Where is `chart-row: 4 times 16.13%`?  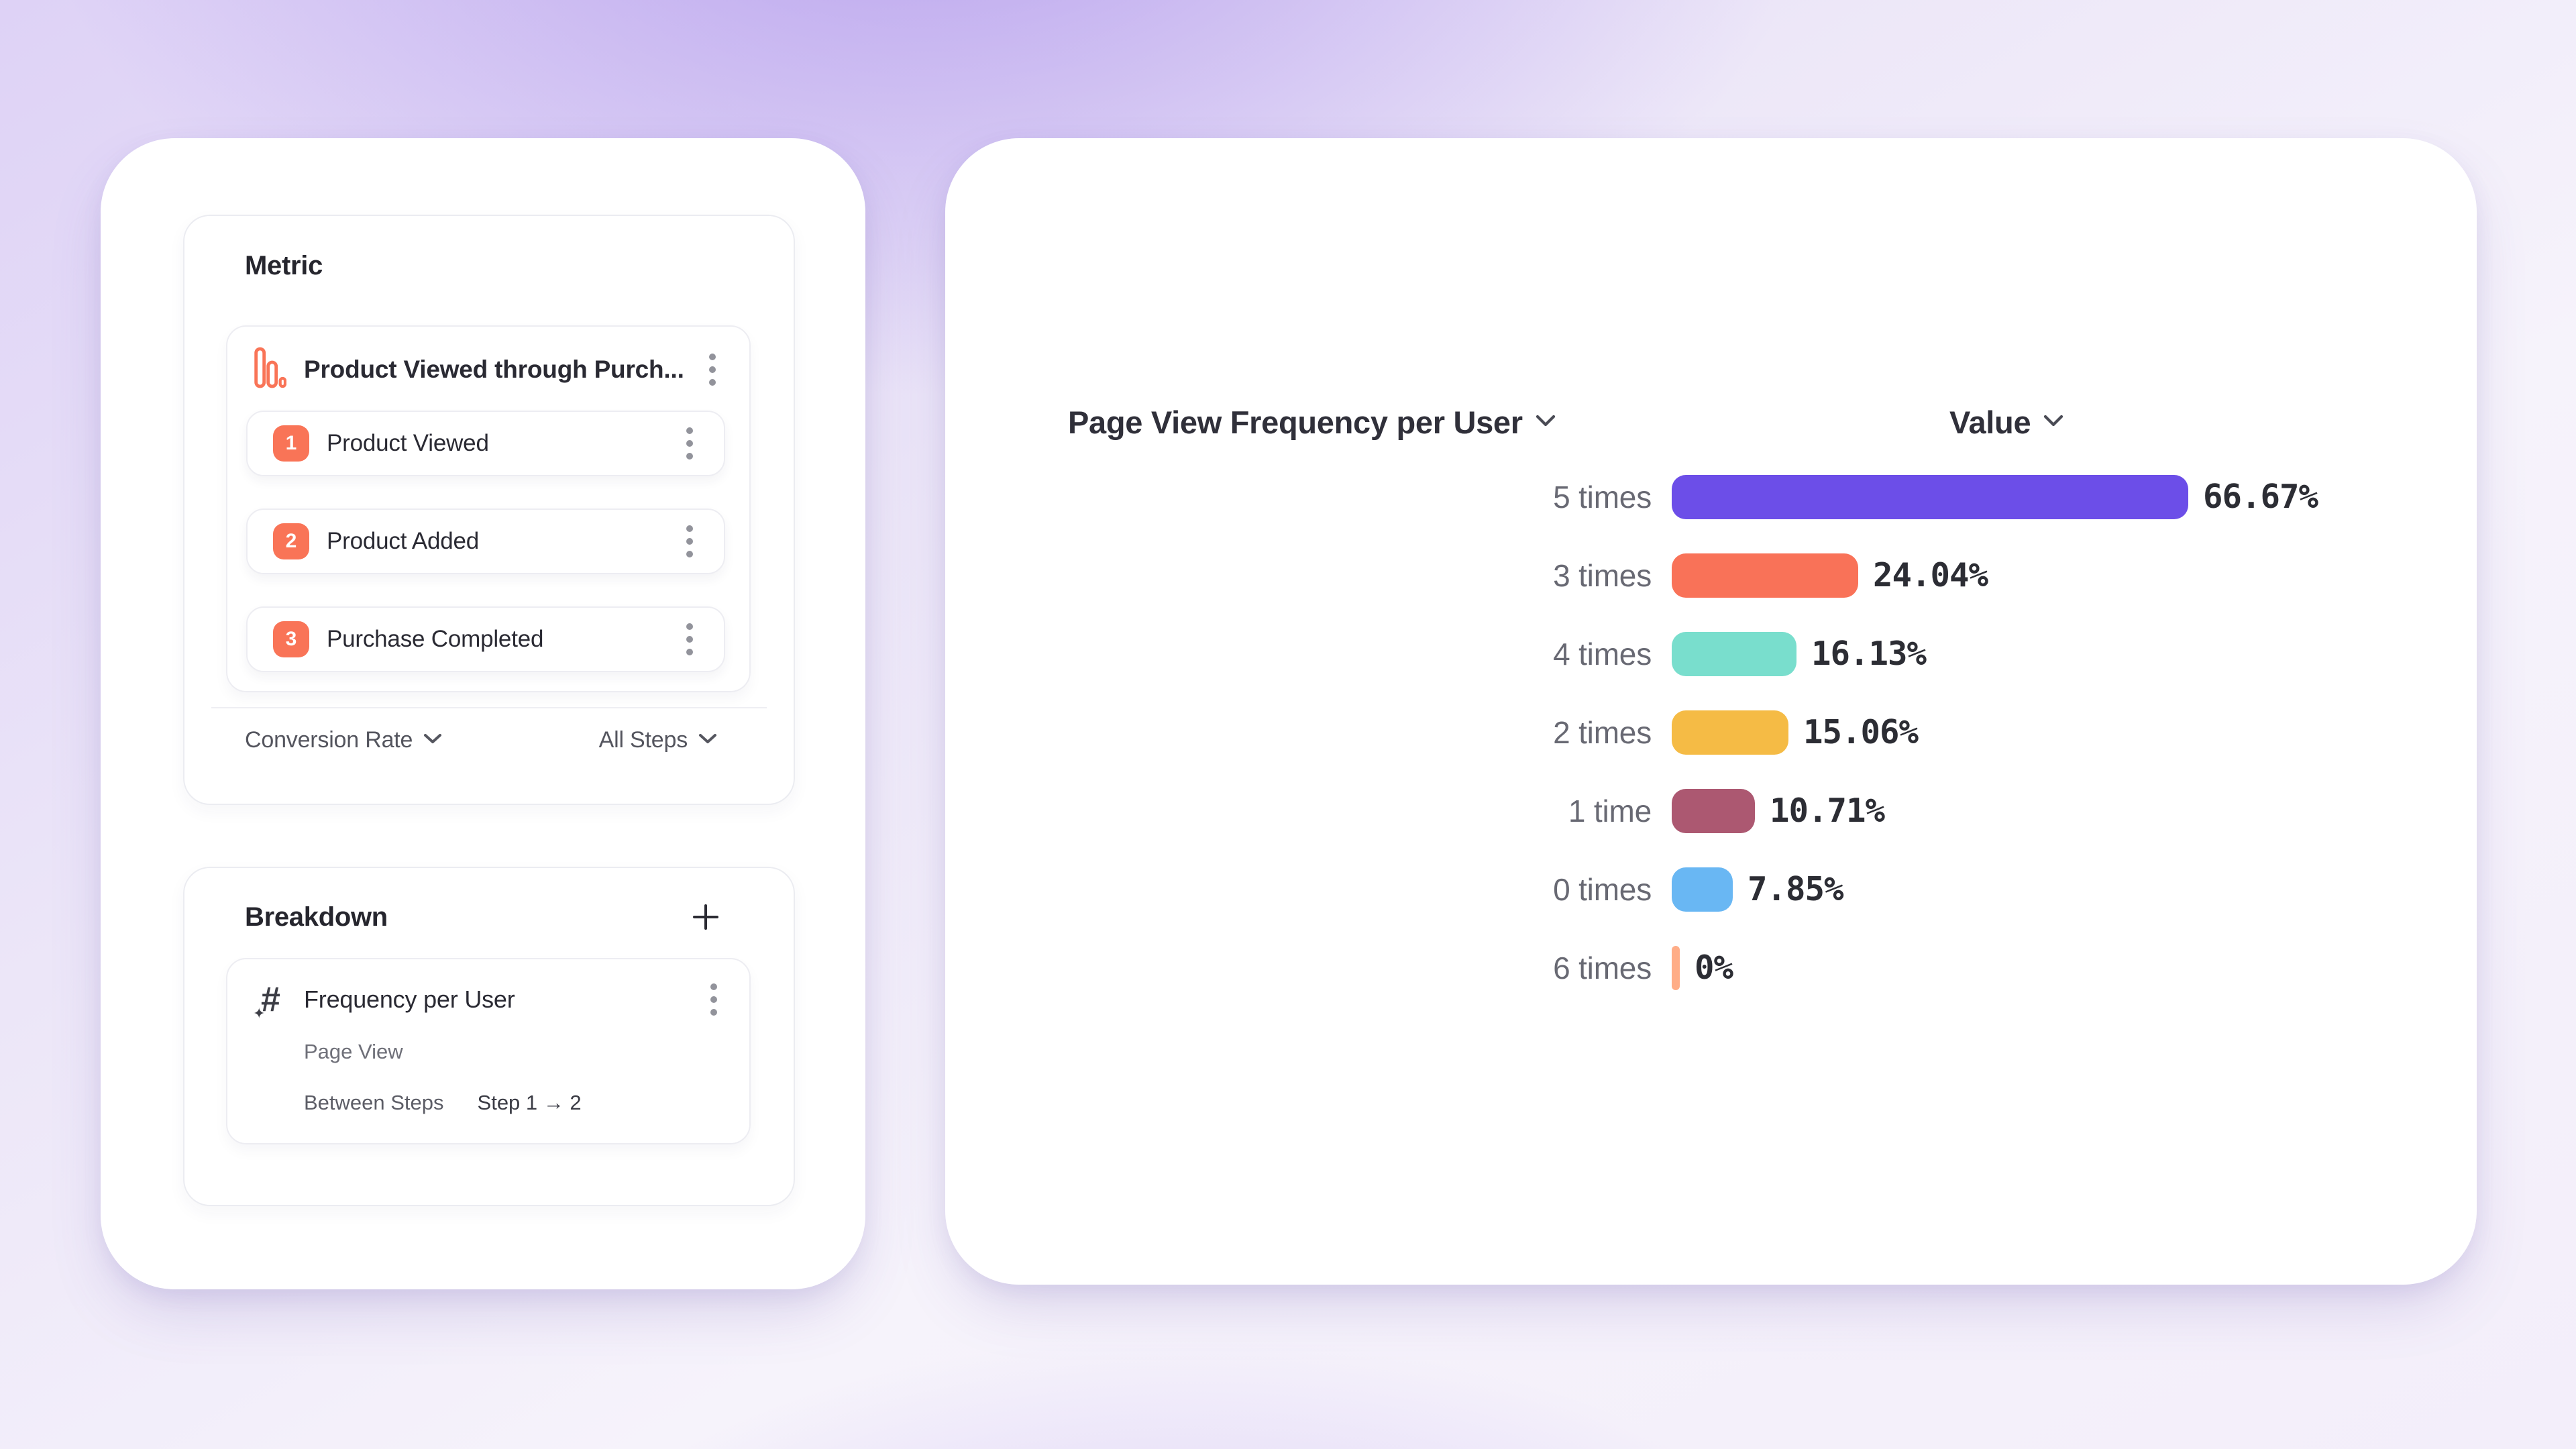 chart-row: 4 times 16.13% is located at coordinates (1711, 653).